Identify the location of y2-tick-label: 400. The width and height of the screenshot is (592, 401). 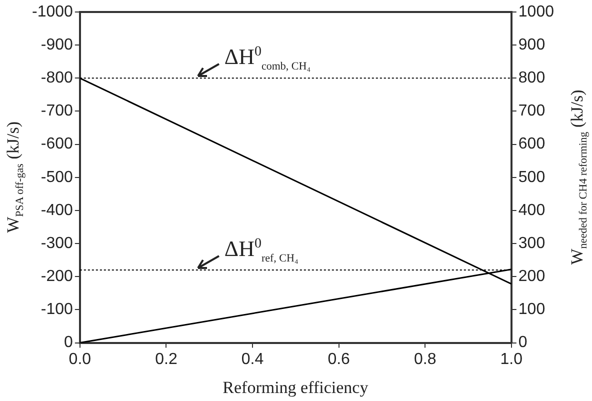
(532, 210).